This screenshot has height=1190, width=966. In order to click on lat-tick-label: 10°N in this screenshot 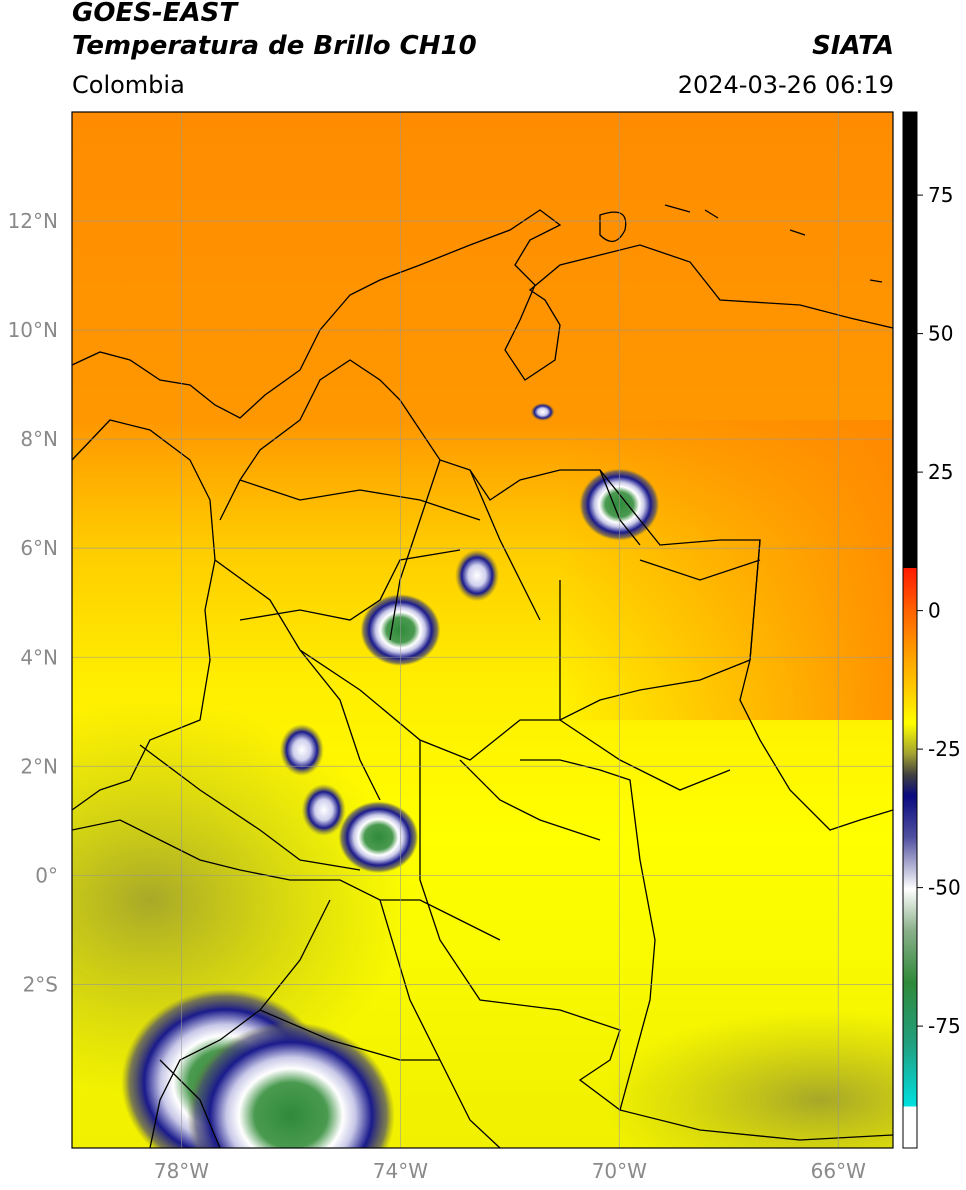, I will do `click(33, 330)`.